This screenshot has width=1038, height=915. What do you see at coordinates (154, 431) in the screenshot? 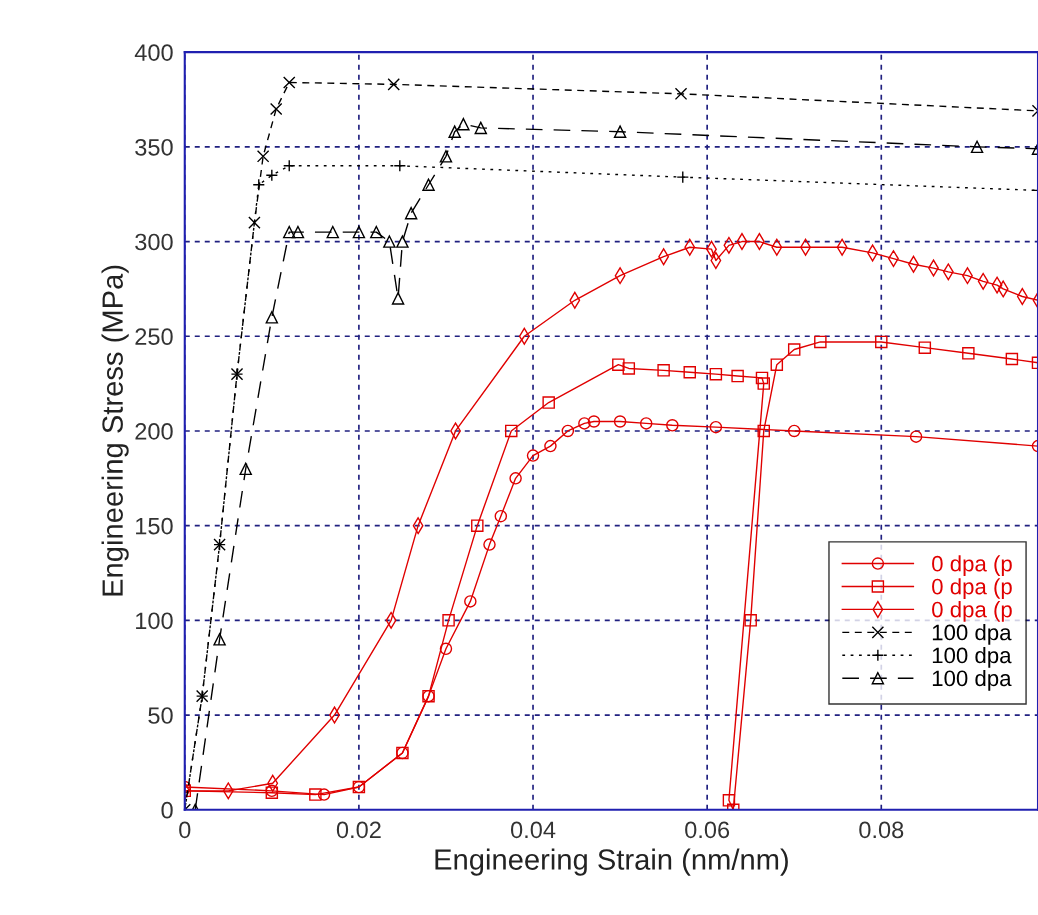
I see `y-tick-label: 200` at bounding box center [154, 431].